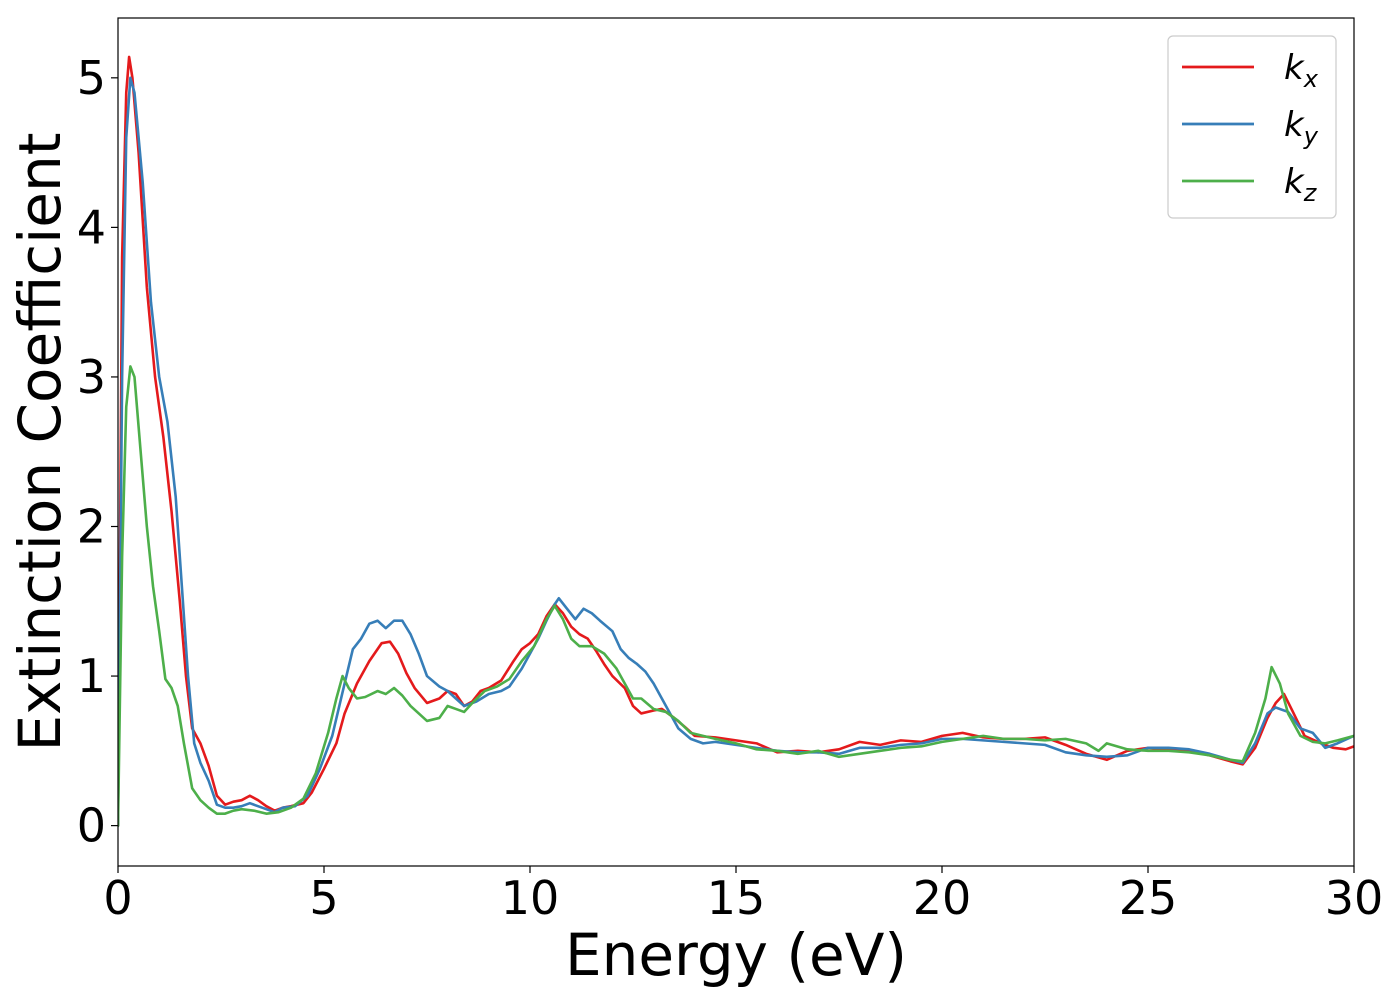 The height and width of the screenshot is (1000, 1400). I want to click on x-axis-ticks: 0 5 10 15 20 25 30, so click(743, 895).